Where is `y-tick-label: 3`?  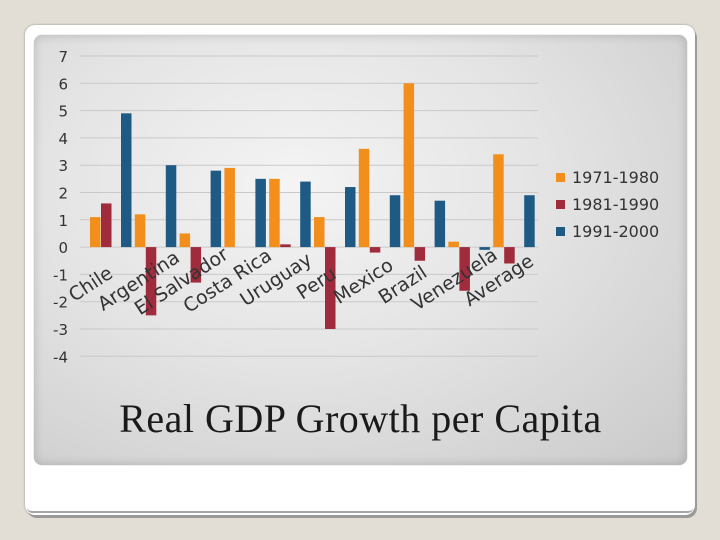 y-tick-label: 3 is located at coordinates (63, 166).